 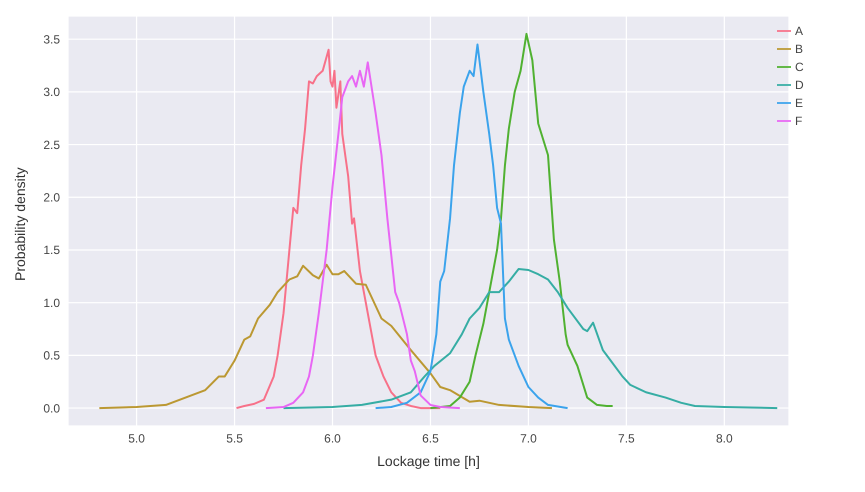 I want to click on y-tick-label: 3.0, so click(x=51, y=92).